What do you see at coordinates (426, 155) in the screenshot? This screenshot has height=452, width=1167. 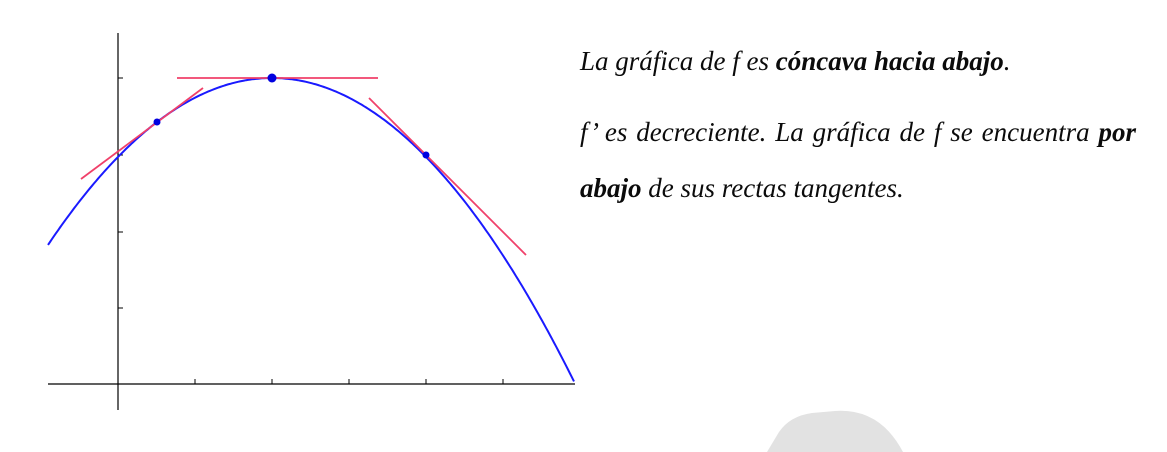 I see `tangency-point-right` at bounding box center [426, 155].